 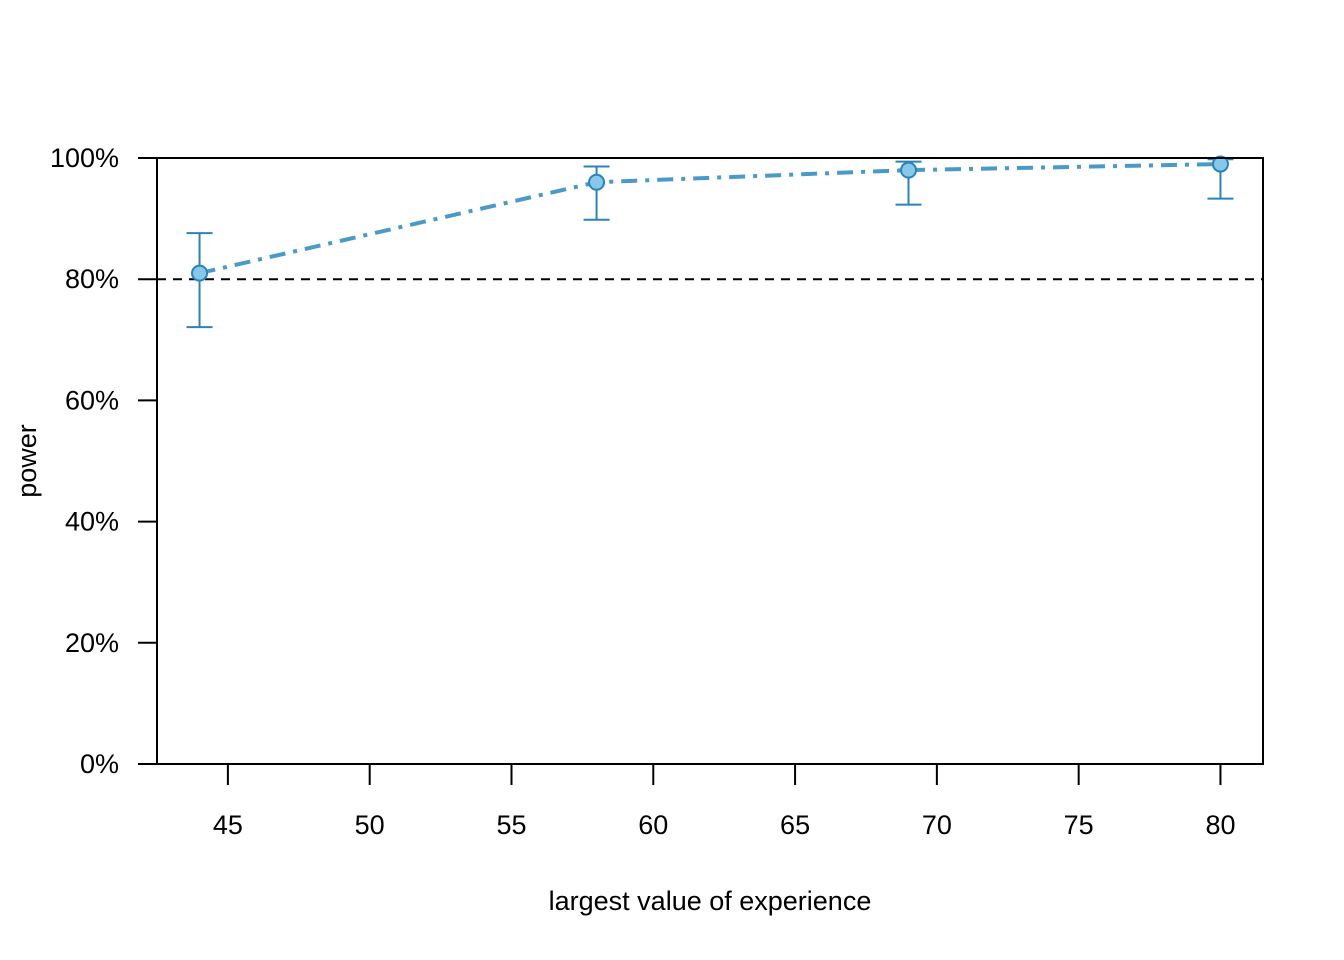 What do you see at coordinates (92, 522) in the screenshot?
I see `y-tick-label: 40%` at bounding box center [92, 522].